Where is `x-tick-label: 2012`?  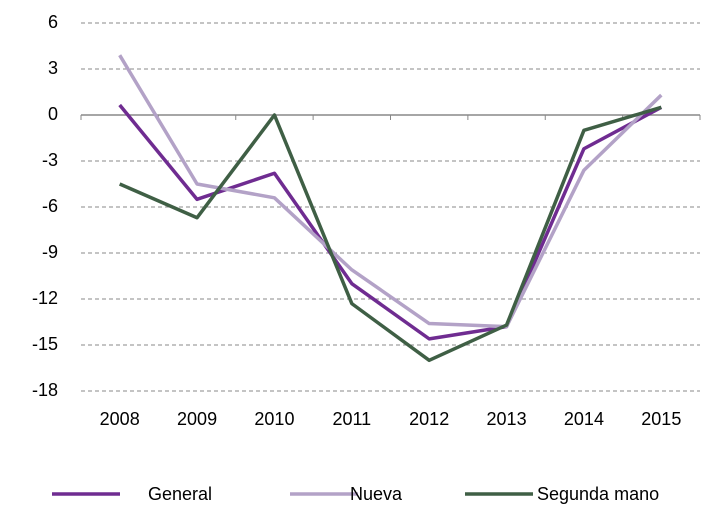 x-tick-label: 2012 is located at coordinates (429, 419).